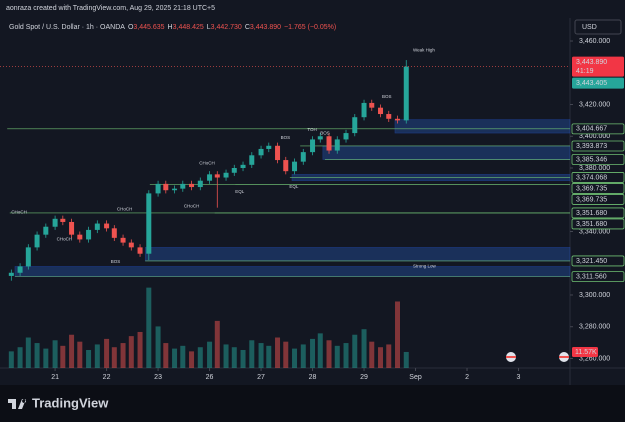 The height and width of the screenshot is (422, 625). What do you see at coordinates (311, 129) in the screenshot?
I see `annotation: TOH` at bounding box center [311, 129].